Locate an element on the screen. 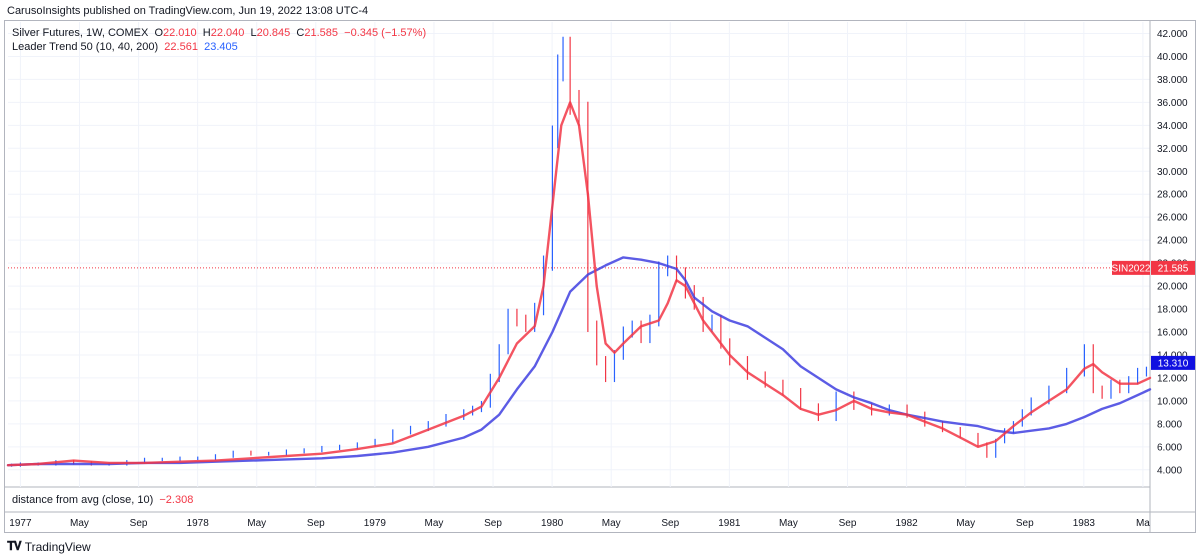  y-tick-label: 18.000 is located at coordinates (1172, 310).